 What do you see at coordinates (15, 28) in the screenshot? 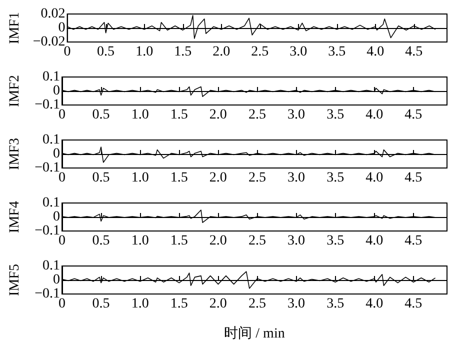
I see `y-axis-title: IMF1` at bounding box center [15, 28].